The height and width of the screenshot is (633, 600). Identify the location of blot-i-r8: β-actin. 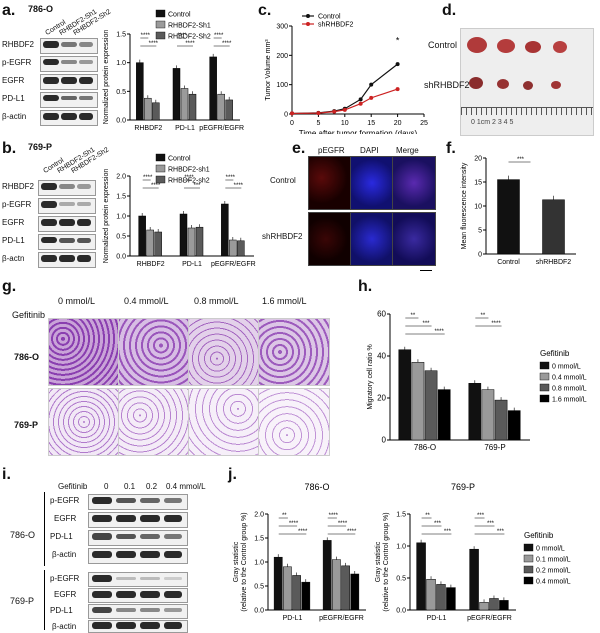
(64, 626).